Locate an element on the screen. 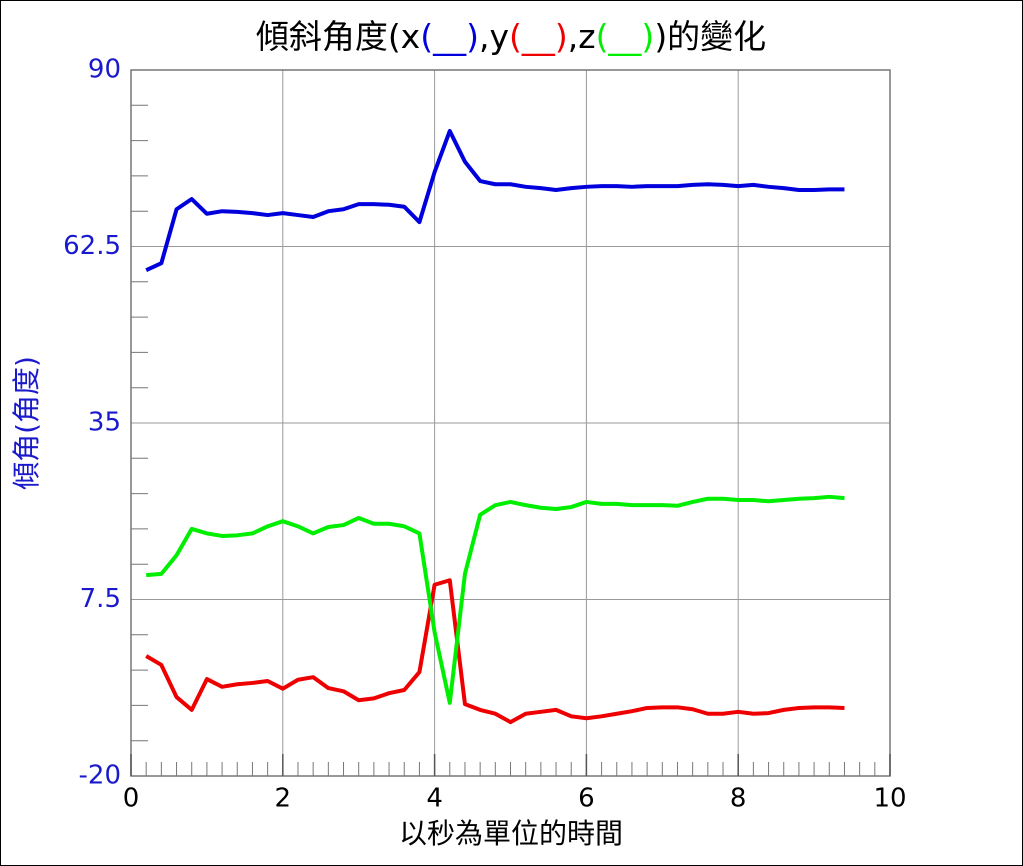  x-tick-label: 2 is located at coordinates (283, 799).